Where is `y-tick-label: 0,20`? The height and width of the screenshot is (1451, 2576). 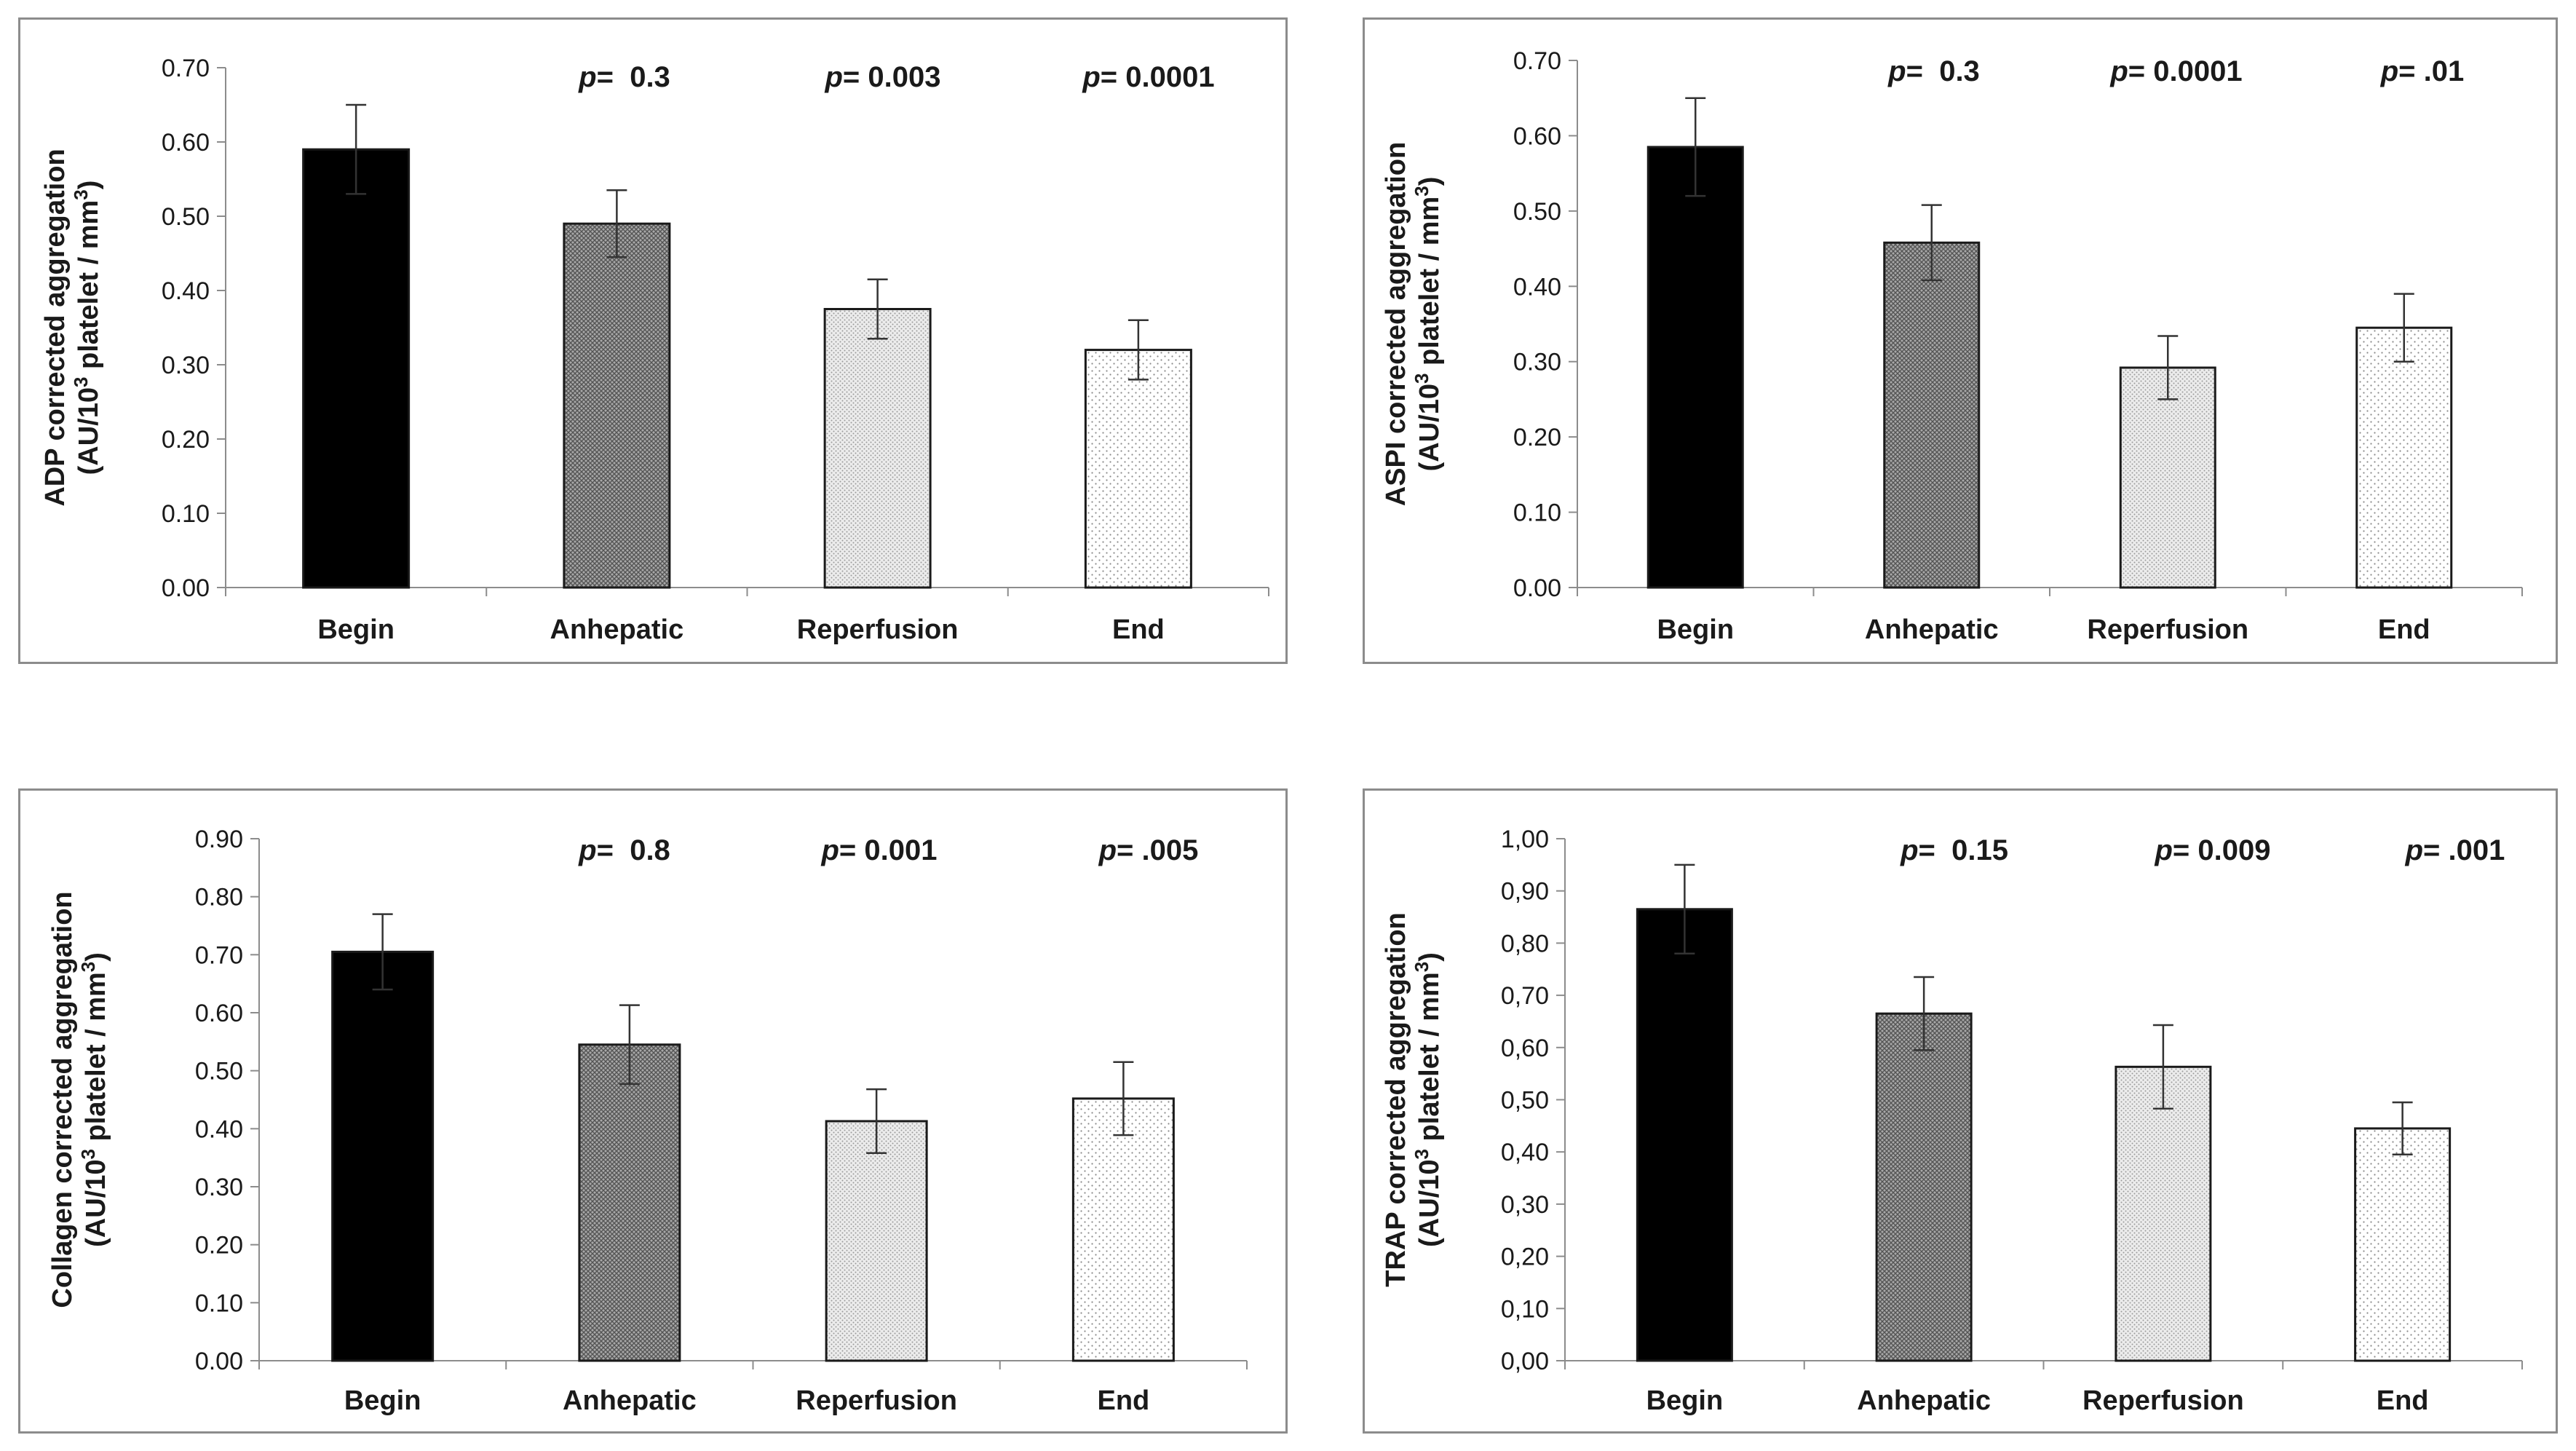
y-tick-label: 0,20 is located at coordinates (1525, 1257).